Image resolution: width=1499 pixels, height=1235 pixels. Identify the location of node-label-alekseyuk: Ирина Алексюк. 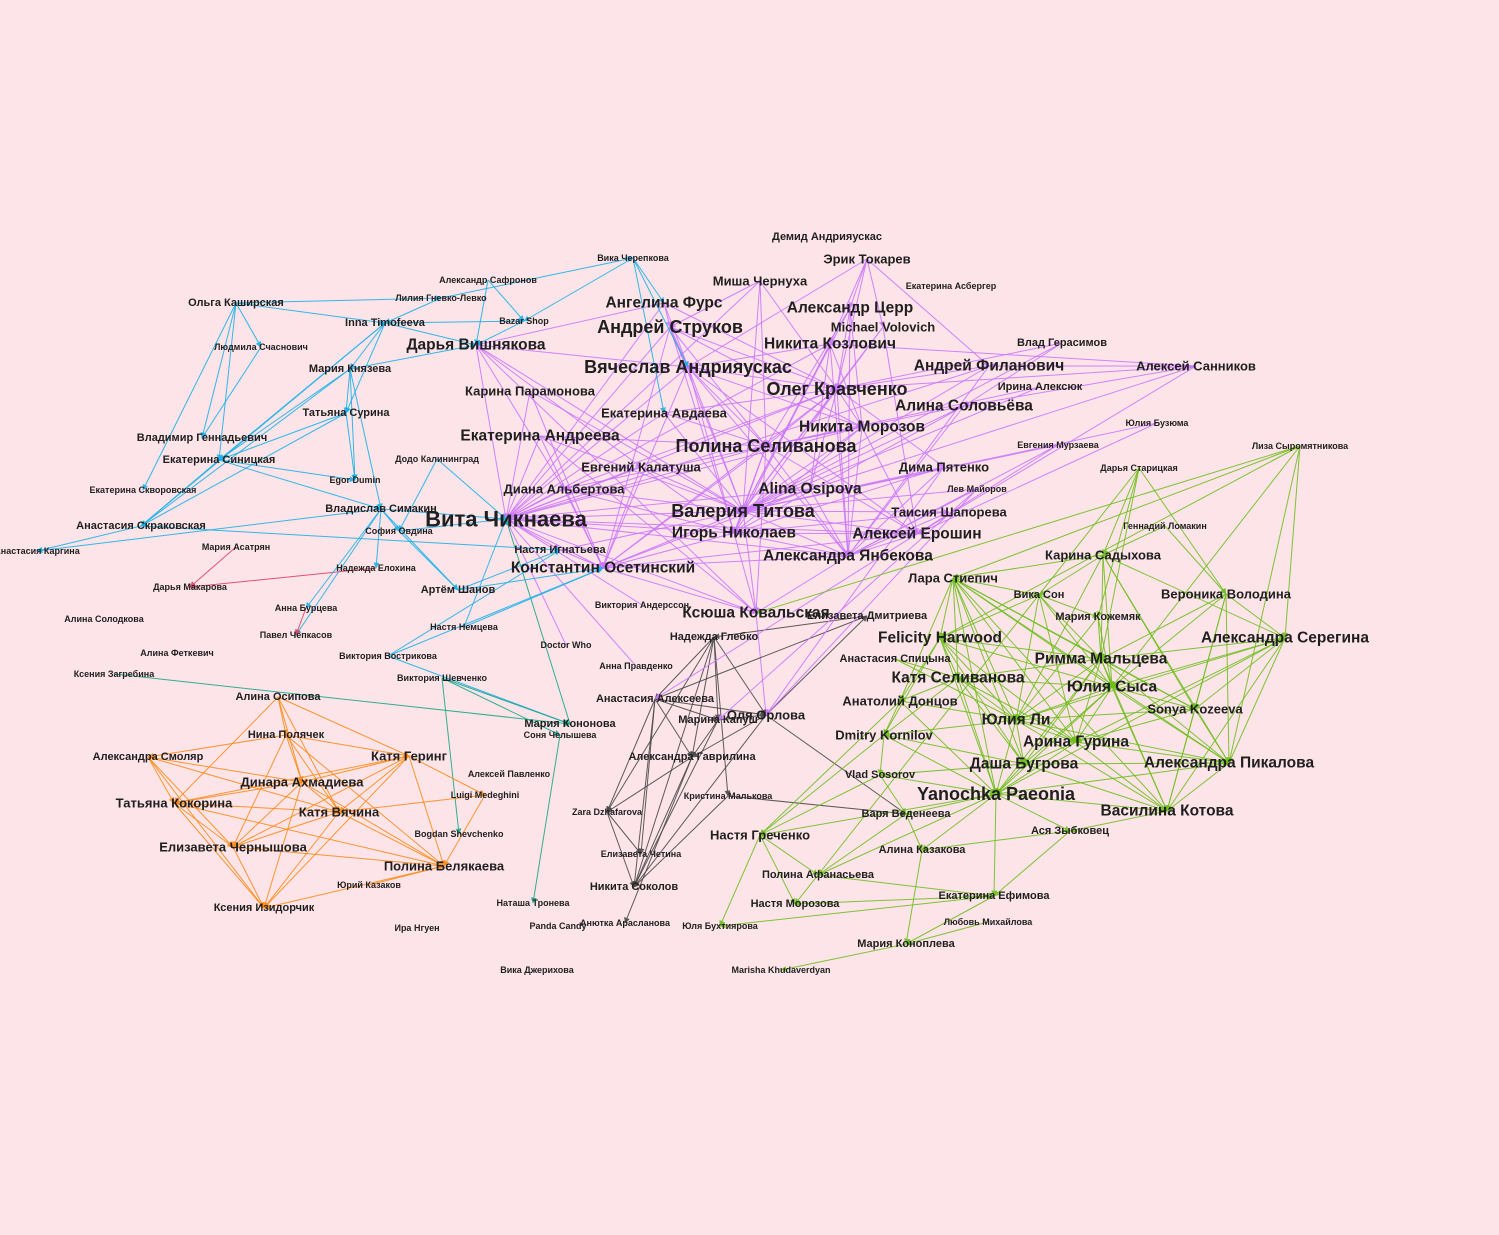
(1040, 387).